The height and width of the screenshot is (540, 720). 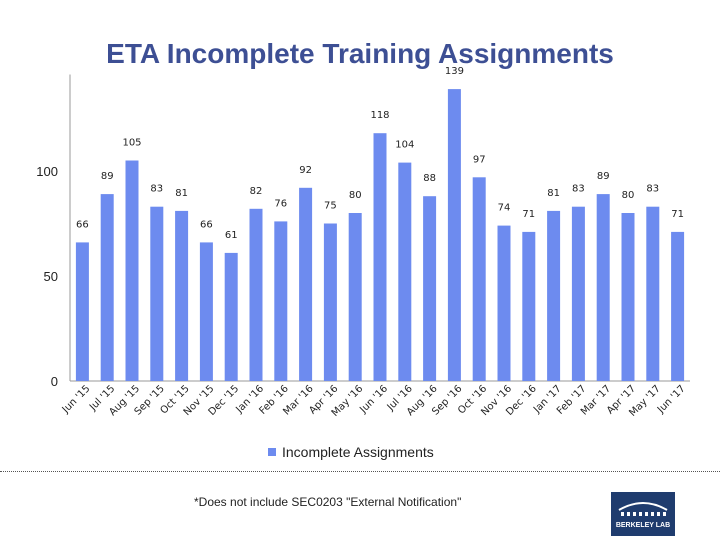 What do you see at coordinates (358, 452) in the screenshot?
I see `legend-label: Incomplete Assignments` at bounding box center [358, 452].